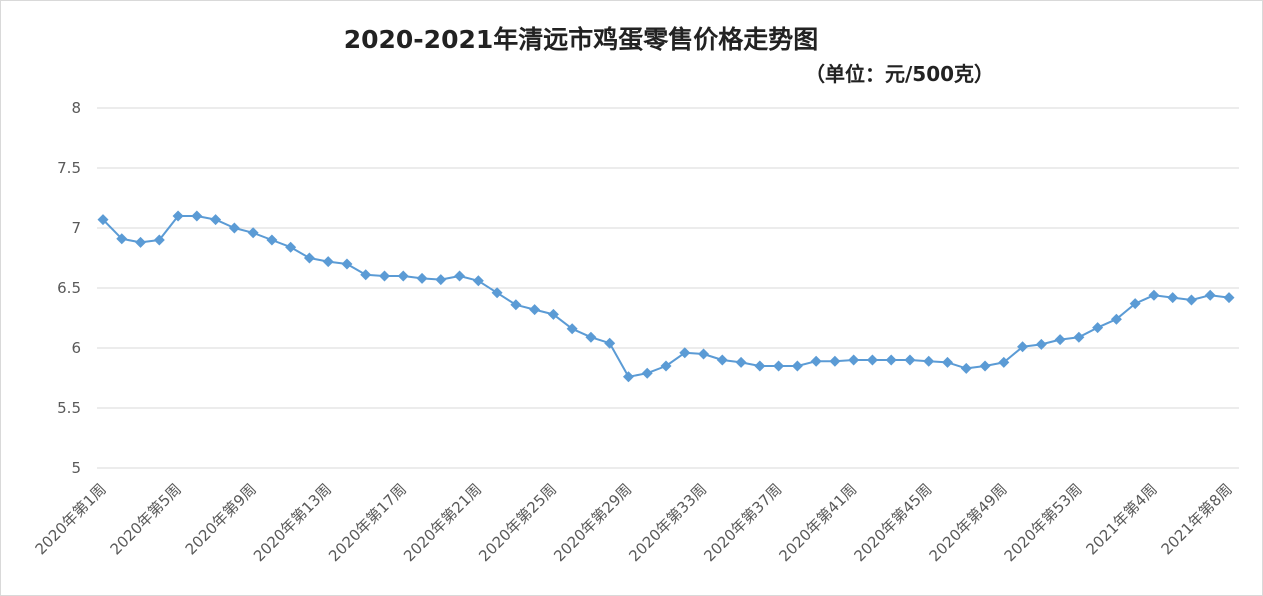 The height and width of the screenshot is (596, 1263). Describe the element at coordinates (69, 408) in the screenshot. I see `y-tick-label: 5.5` at that location.